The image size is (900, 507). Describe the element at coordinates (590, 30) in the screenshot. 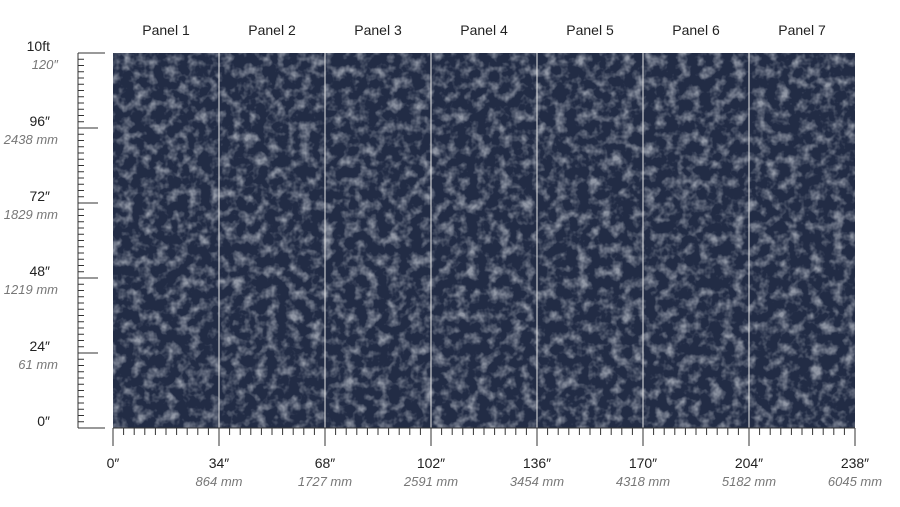

I see `panel-label: Panel 5` at that location.